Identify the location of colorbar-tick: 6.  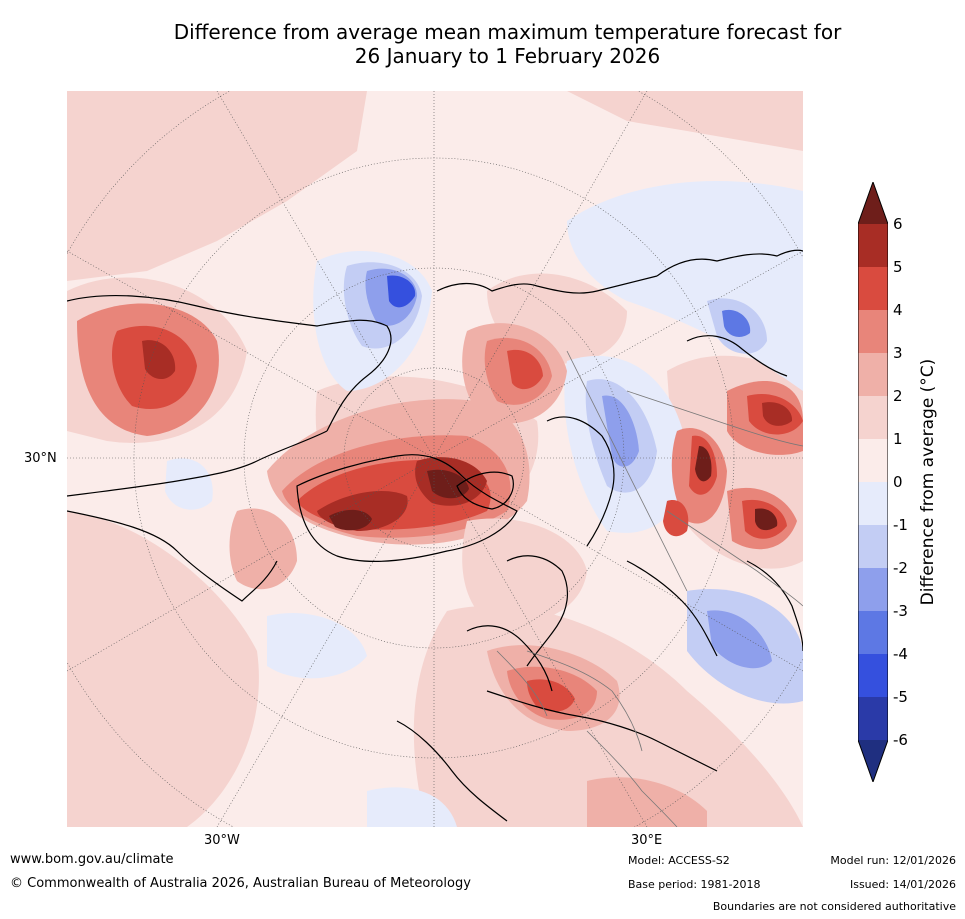
(898, 224).